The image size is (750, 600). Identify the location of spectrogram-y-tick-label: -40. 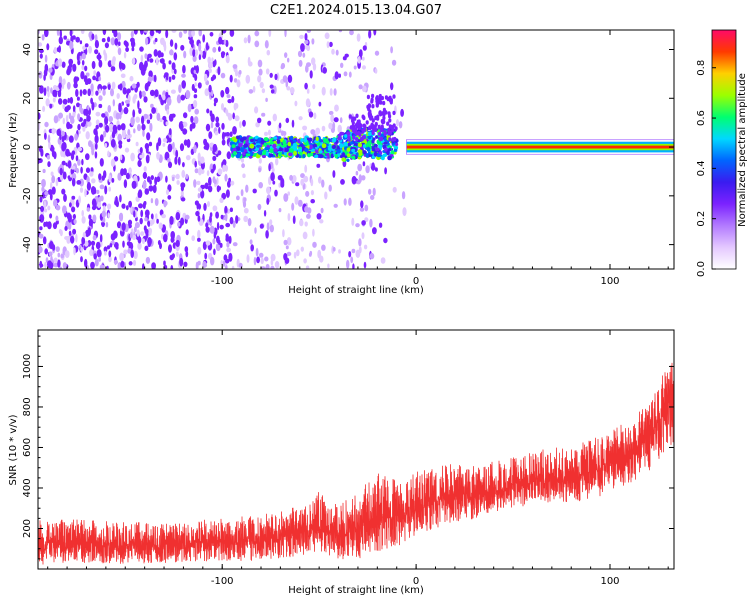
(27, 244).